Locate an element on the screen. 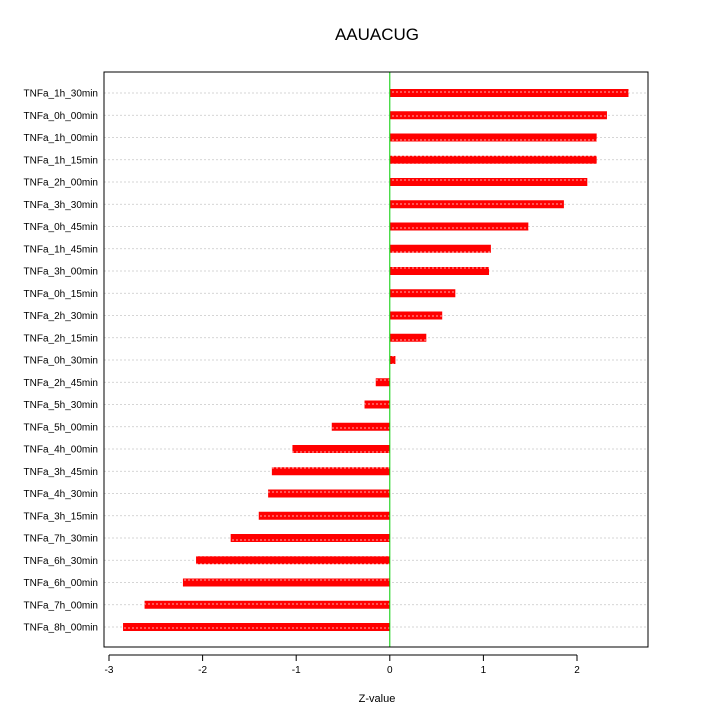  x-tick-label: 0 is located at coordinates (390, 670).